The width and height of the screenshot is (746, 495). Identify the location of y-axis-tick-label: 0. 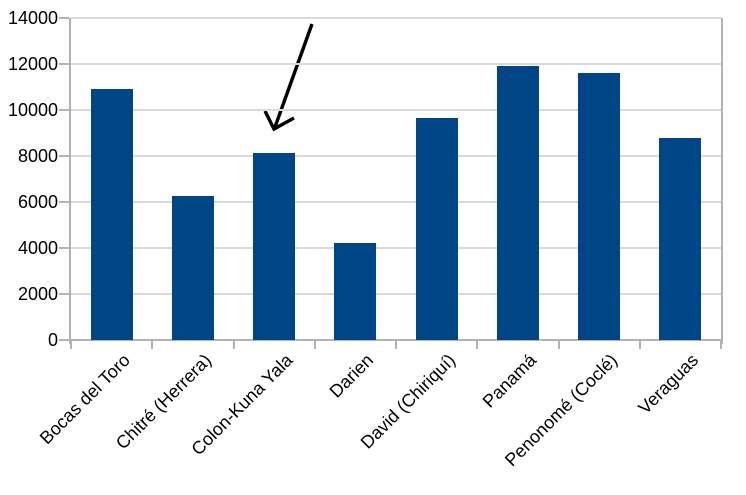
(52, 340).